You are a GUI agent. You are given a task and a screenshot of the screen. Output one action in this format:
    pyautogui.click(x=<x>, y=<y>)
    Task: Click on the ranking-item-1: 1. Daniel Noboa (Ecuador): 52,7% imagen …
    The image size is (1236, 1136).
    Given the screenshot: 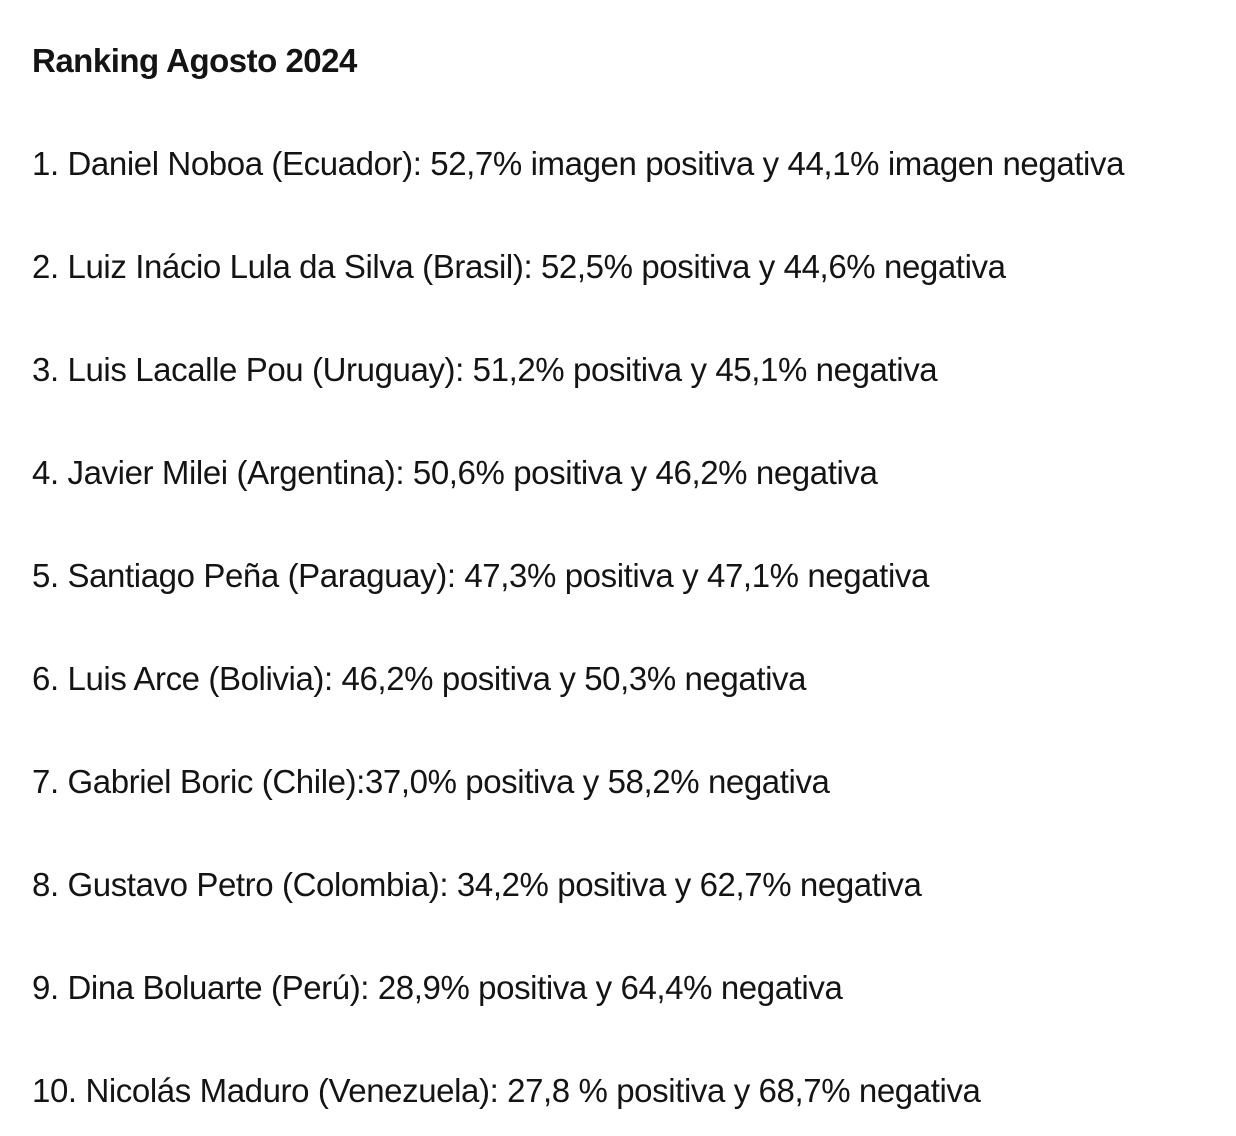 What is the action you would take?
    pyautogui.click(x=578, y=163)
    